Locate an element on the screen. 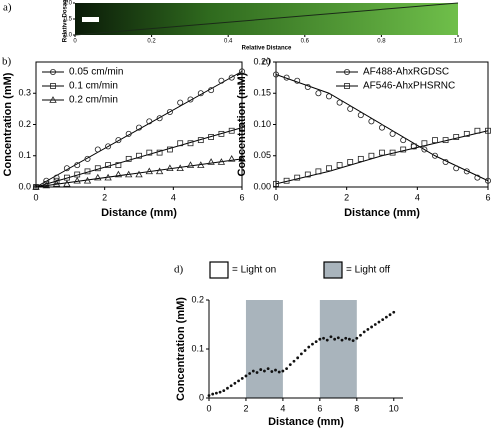 This screenshot has height=428, width=498. legend-label: 0.2 cm/min is located at coordinates (93, 100).